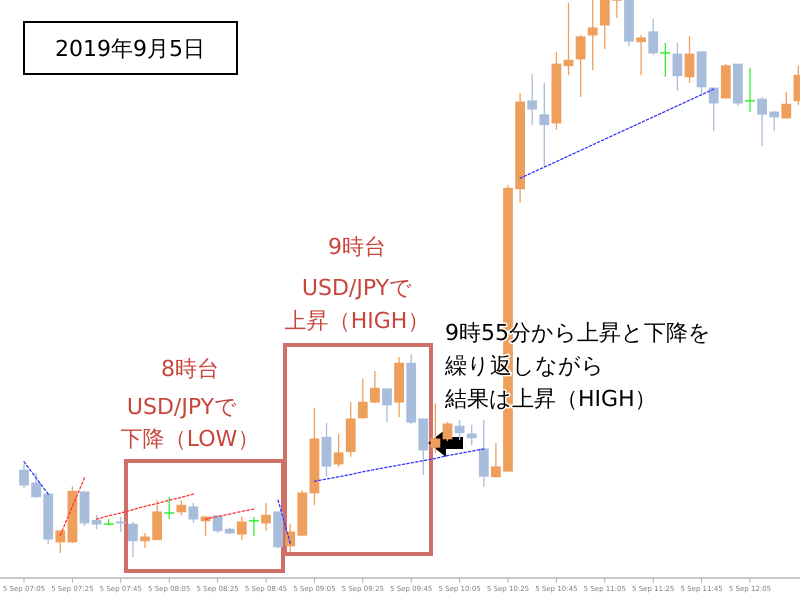 This screenshot has width=800, height=600. Describe the element at coordinates (130, 49) in the screenshot. I see `text: 2019年9月5日` at that location.